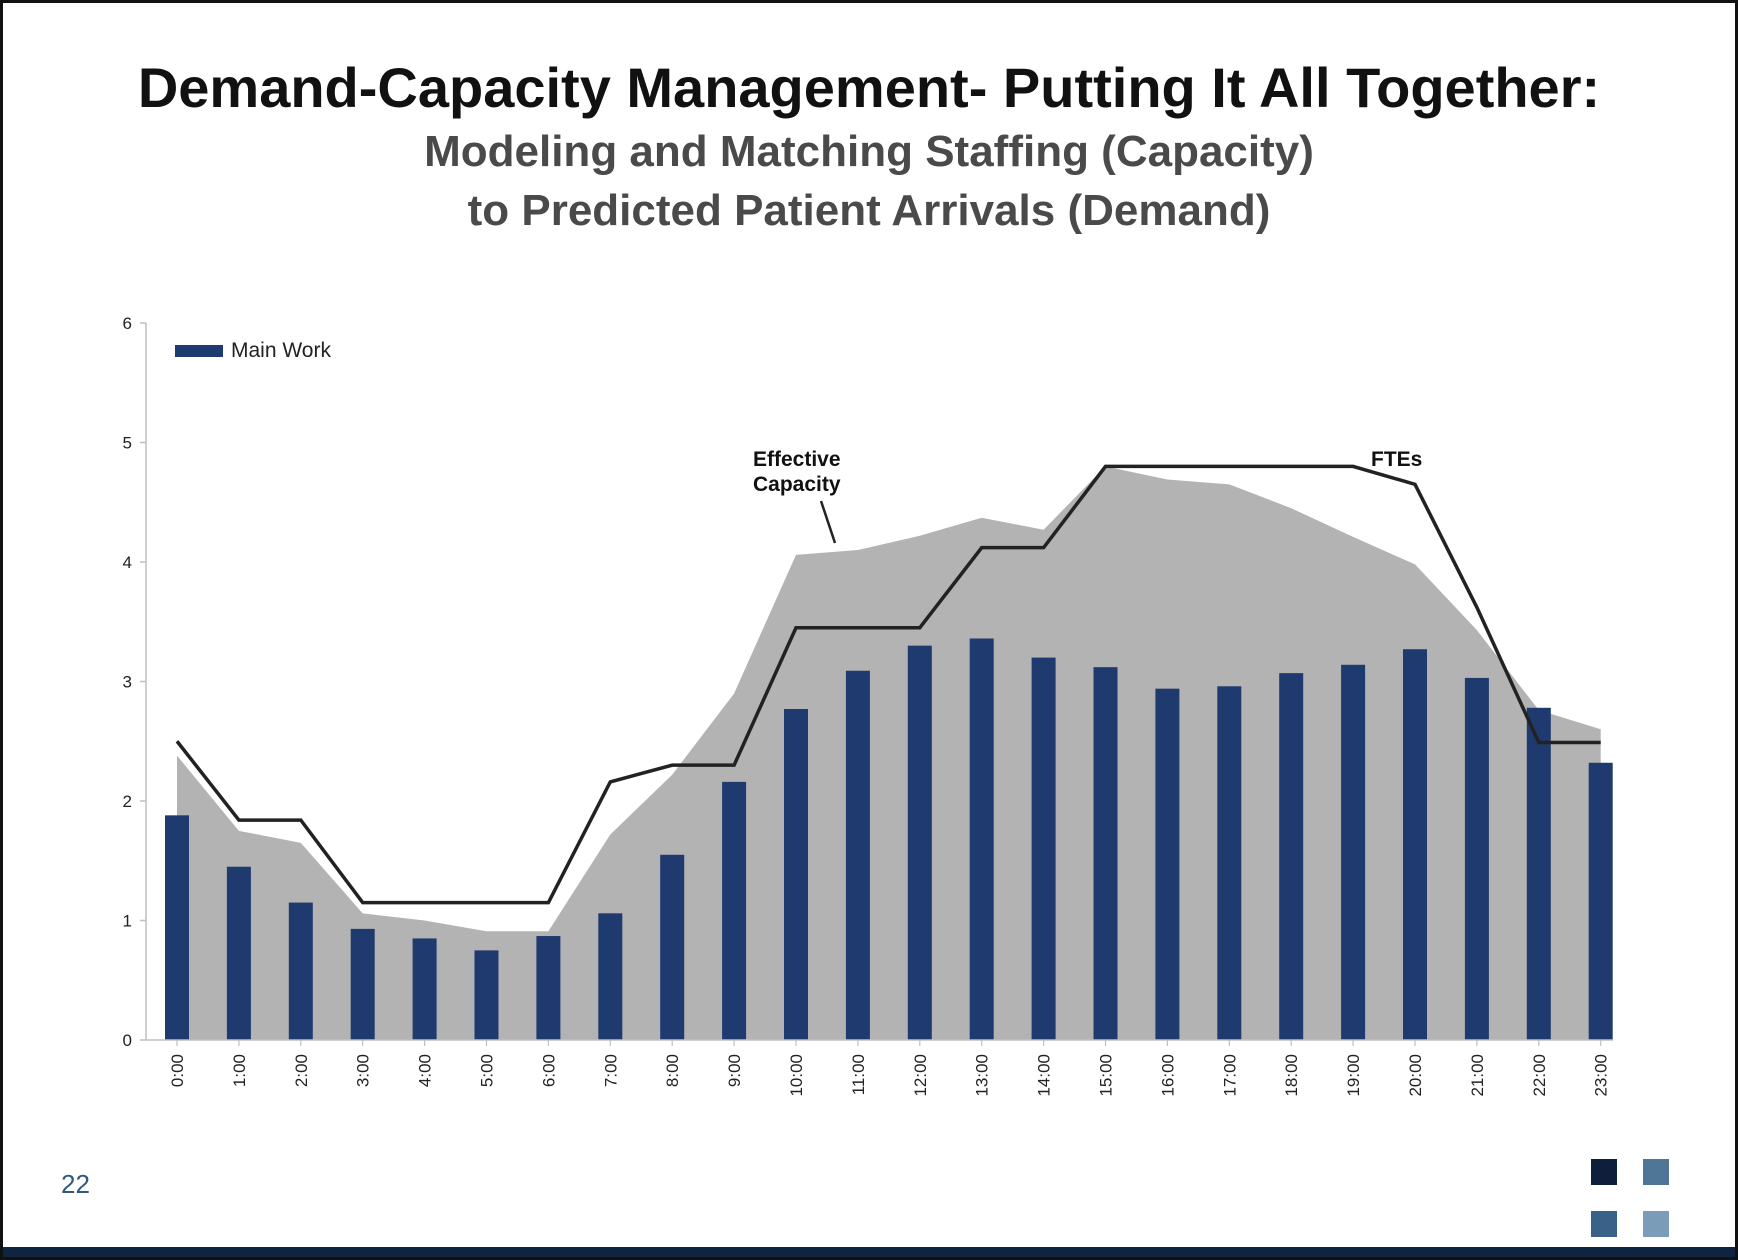 The height and width of the screenshot is (1260, 1738). I want to click on legend: Main Work, so click(253, 350).